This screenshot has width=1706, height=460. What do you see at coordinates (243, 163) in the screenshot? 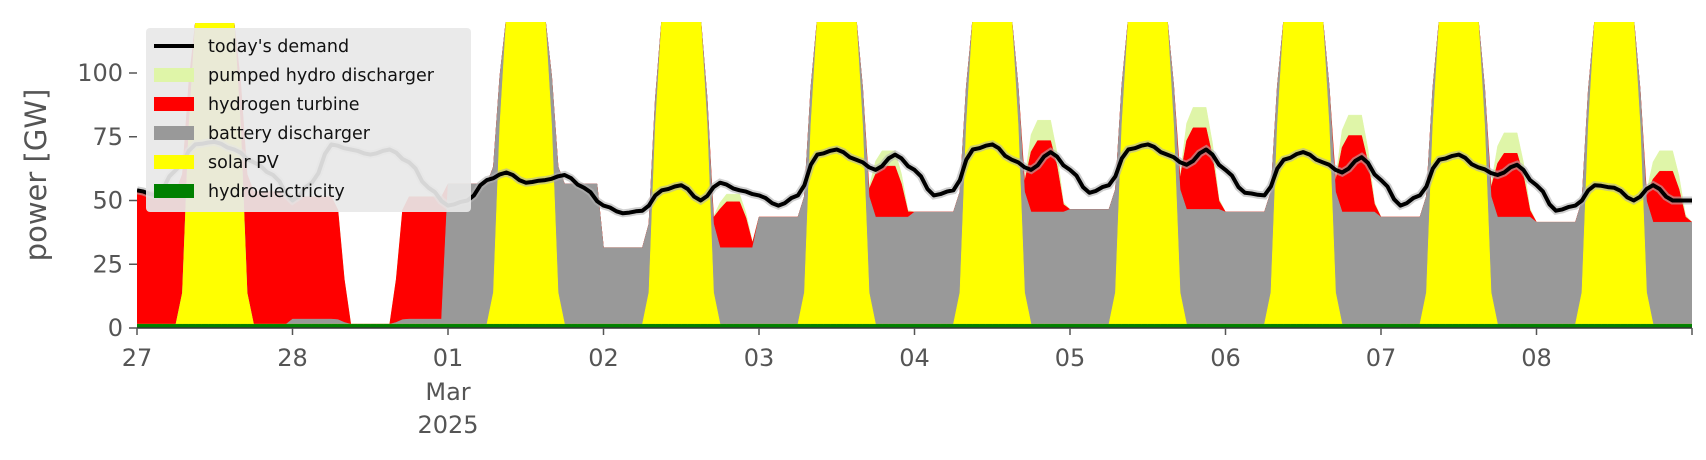
I see `legend-label: solar PV` at bounding box center [243, 163].